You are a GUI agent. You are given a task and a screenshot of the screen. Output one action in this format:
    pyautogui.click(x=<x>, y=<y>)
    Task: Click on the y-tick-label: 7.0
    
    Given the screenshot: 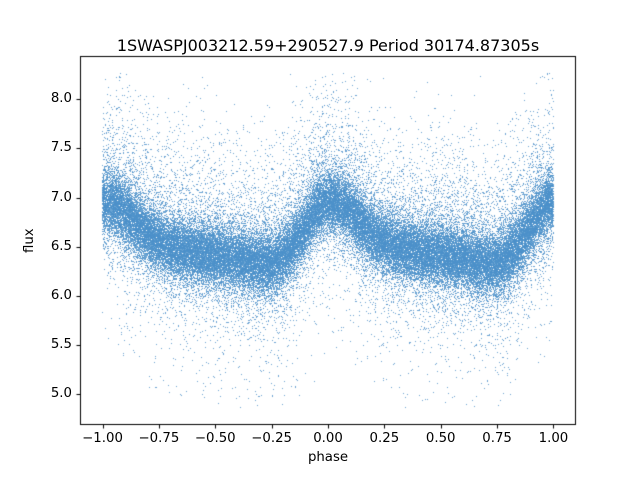 What is the action you would take?
    pyautogui.click(x=61, y=197)
    